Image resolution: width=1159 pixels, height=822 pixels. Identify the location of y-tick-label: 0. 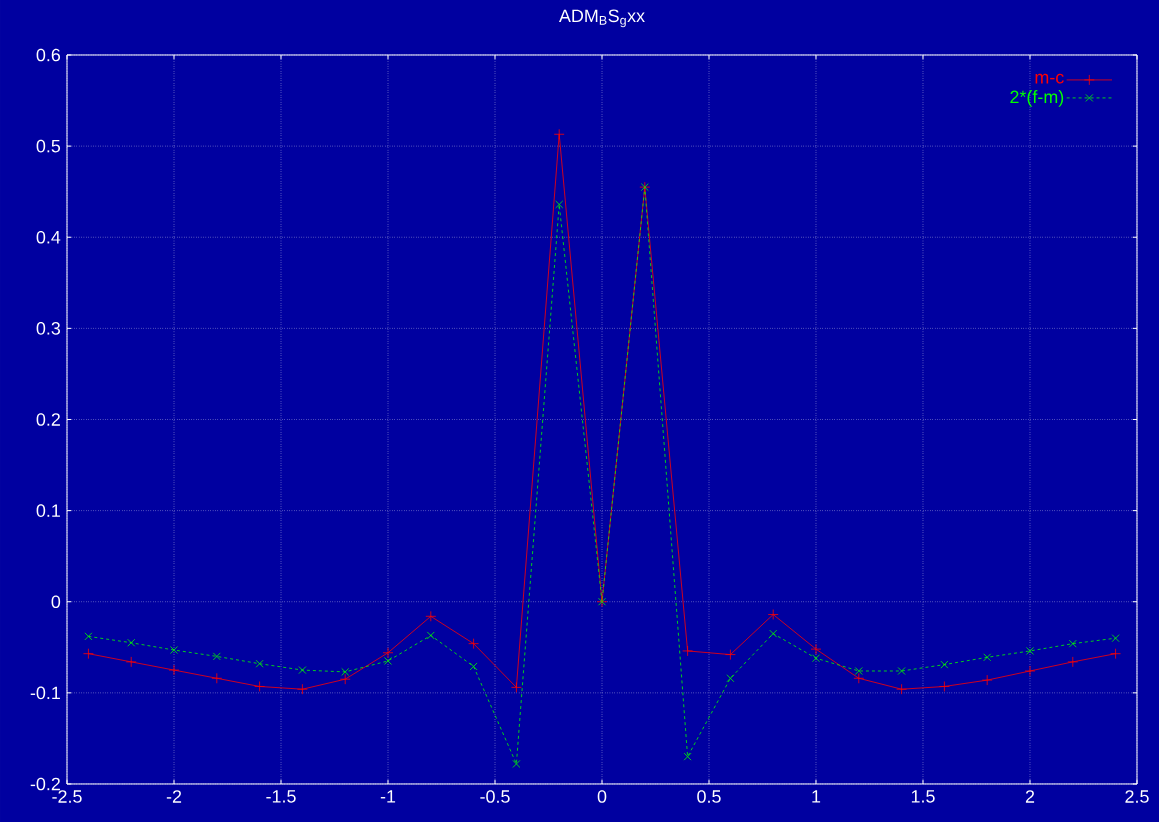
(56, 602).